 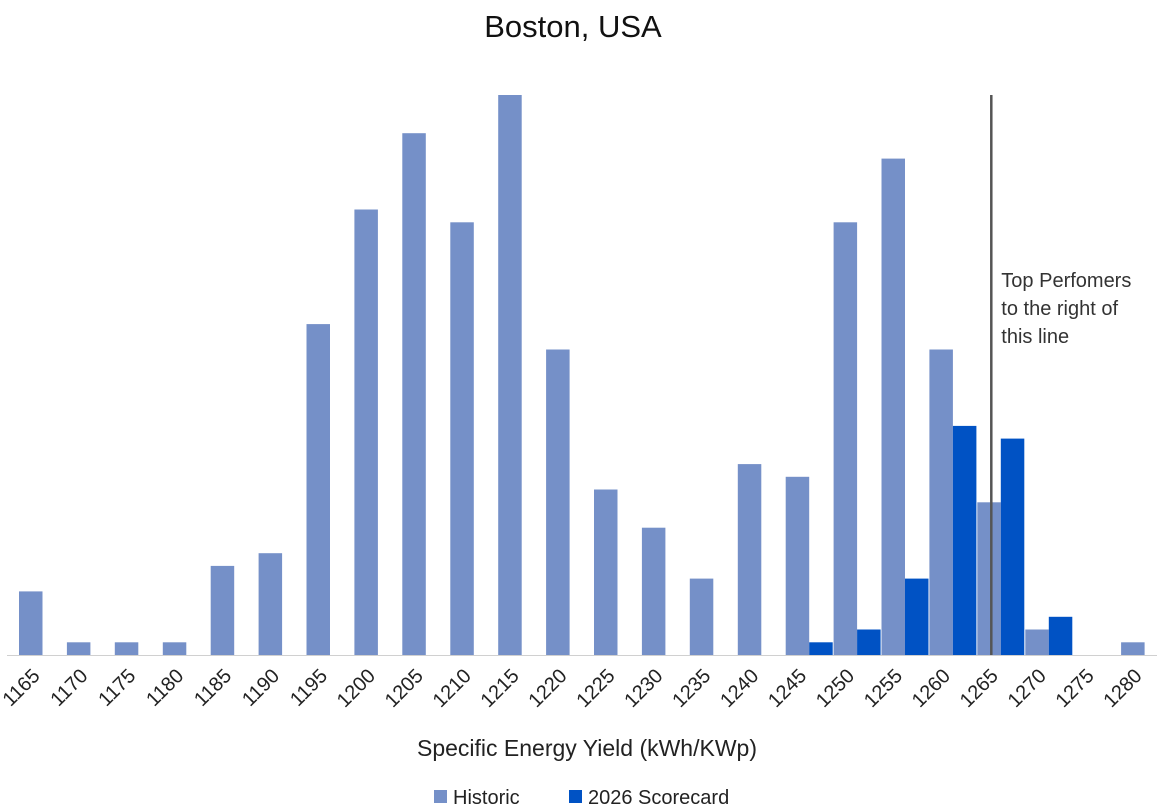 What do you see at coordinates (69, 688) in the screenshot?
I see `x-tick-label: 1170` at bounding box center [69, 688].